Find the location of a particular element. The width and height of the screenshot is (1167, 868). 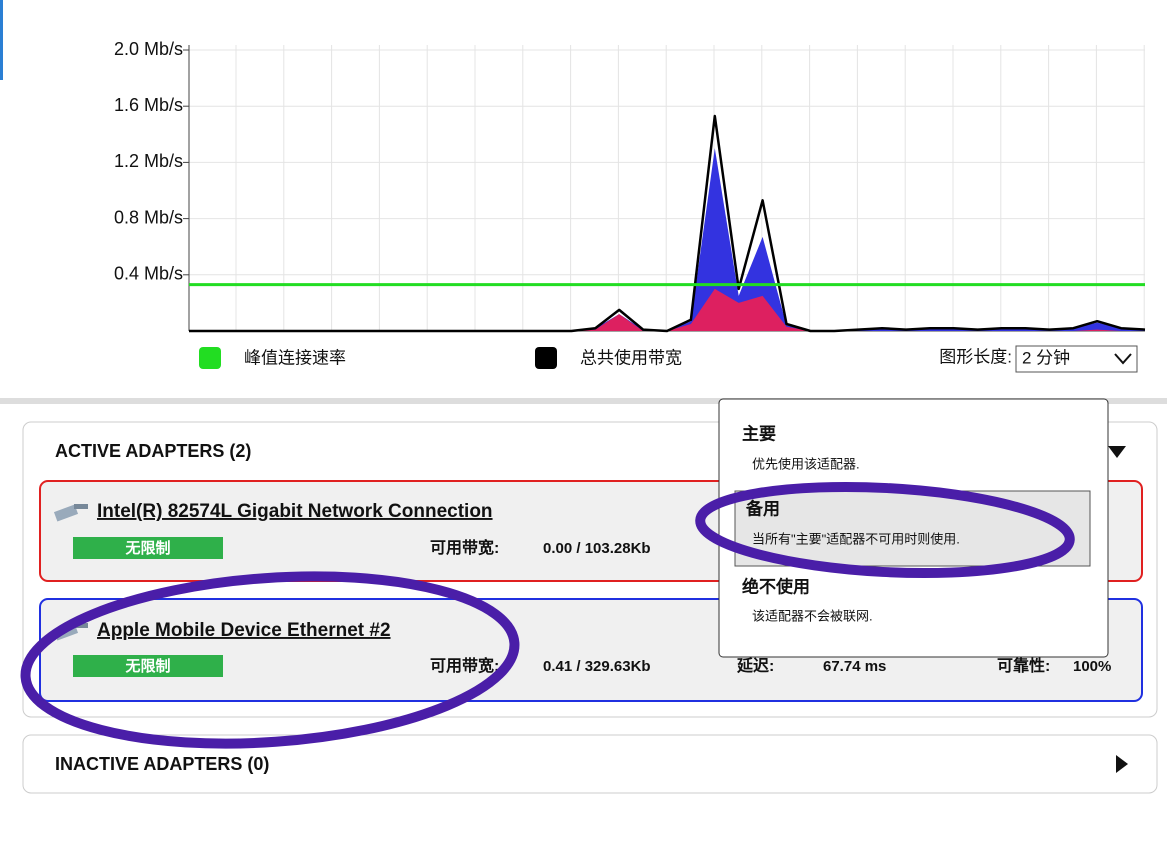

adapter-name: Apple Mobile Device Ethernet #2 is located at coordinates (244, 630).